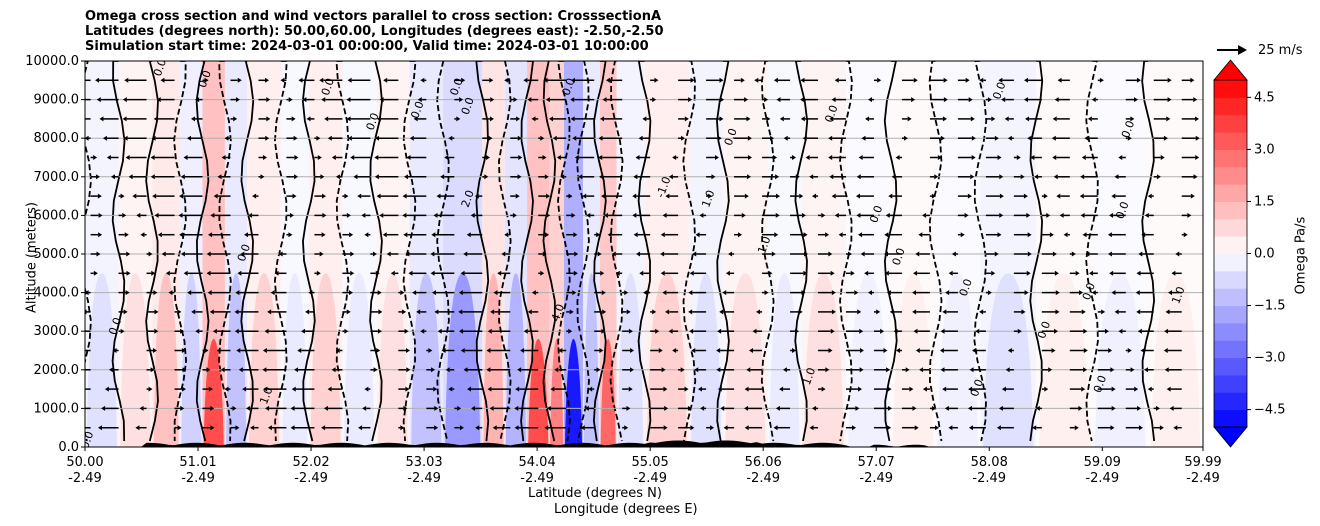 The image size is (1320, 526). What do you see at coordinates (1264, 149) in the screenshot?
I see `colorbar-tick-label-1: 3.0` at bounding box center [1264, 149].